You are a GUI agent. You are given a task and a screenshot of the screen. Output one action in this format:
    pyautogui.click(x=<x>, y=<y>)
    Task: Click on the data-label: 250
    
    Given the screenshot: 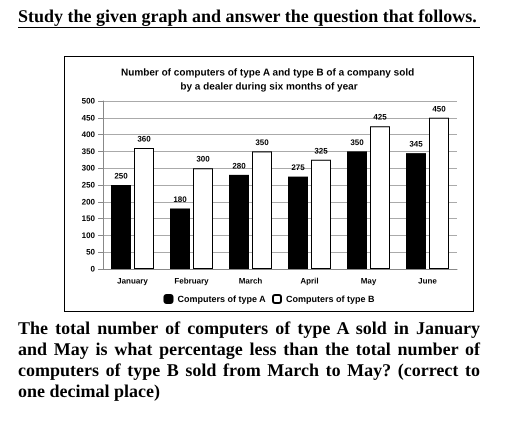 What is the action you would take?
    pyautogui.click(x=121, y=176)
    